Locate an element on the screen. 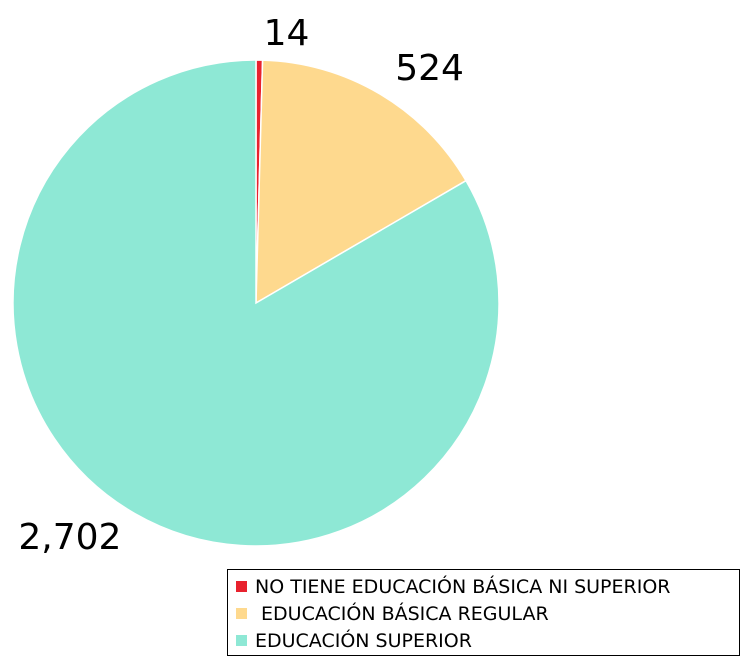  pie-slice-educacion-basica-regular is located at coordinates (361, 182).